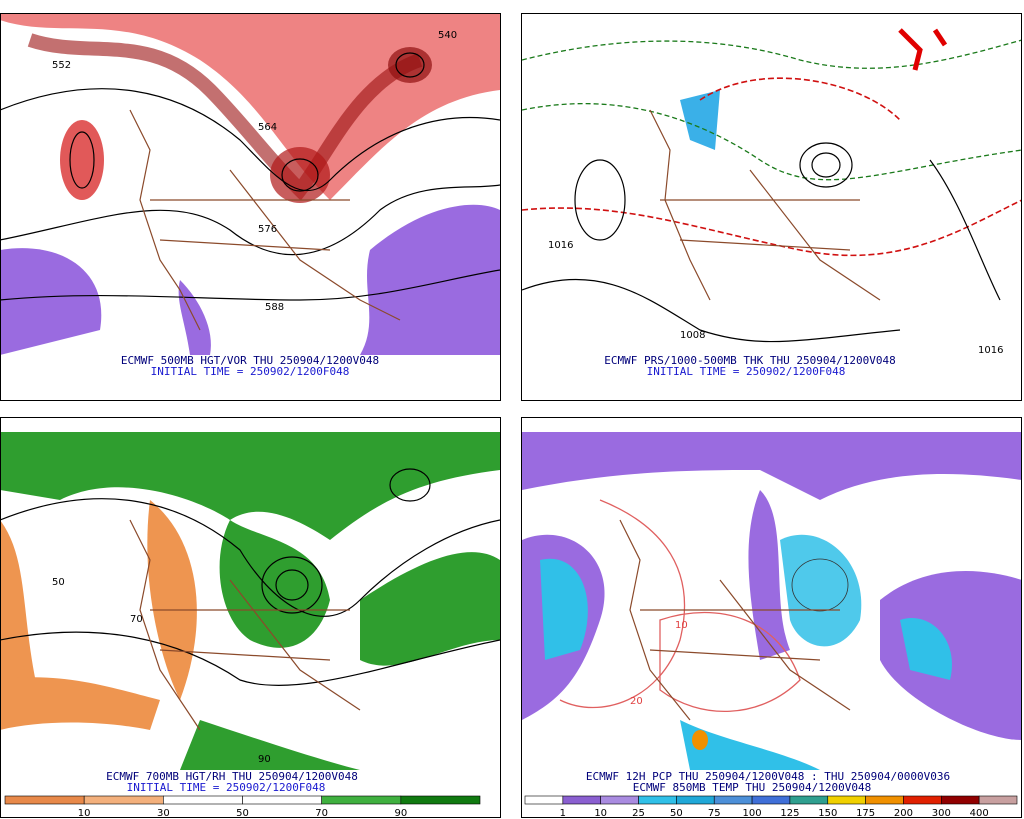  Describe the element at coordinates (250, 360) in the screenshot. I see `caption: ECMWF 500MB HGT/VOR THU 250904/1200V048` at that location.